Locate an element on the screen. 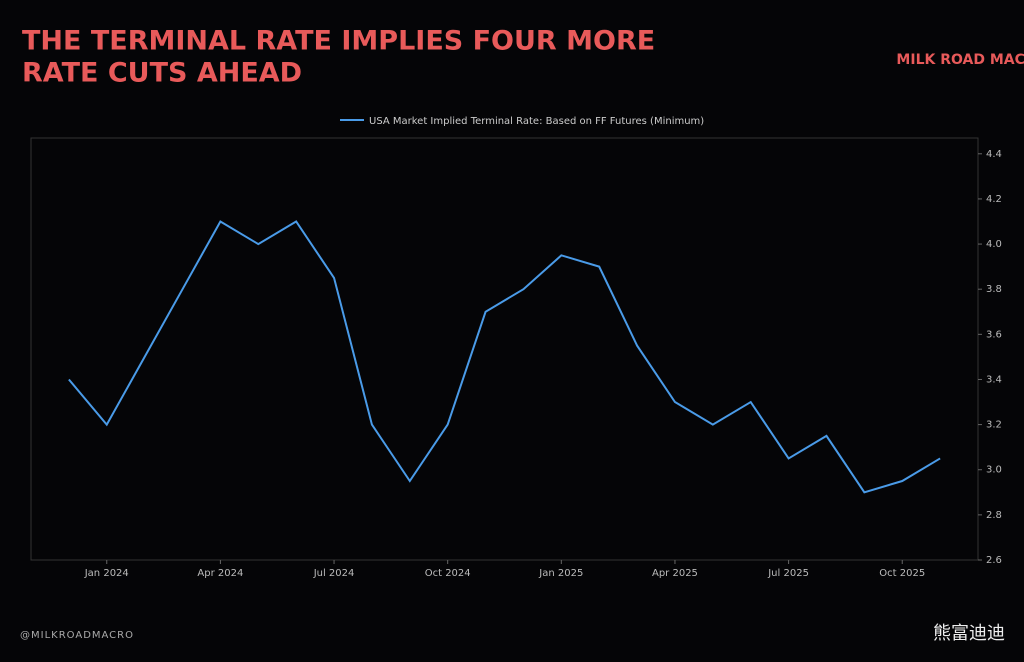 The height and width of the screenshot is (662, 1024). x-tick-label: Apr 2025 is located at coordinates (675, 573).